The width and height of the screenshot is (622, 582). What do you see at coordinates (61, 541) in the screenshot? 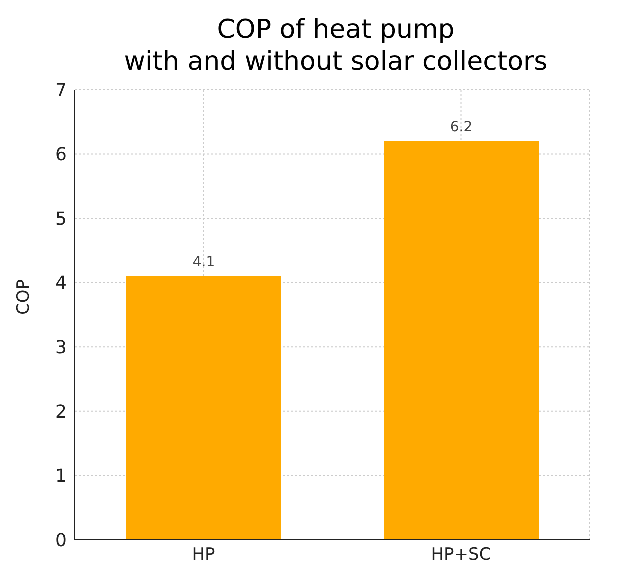
I see `y-tick-label: 0` at bounding box center [61, 541].